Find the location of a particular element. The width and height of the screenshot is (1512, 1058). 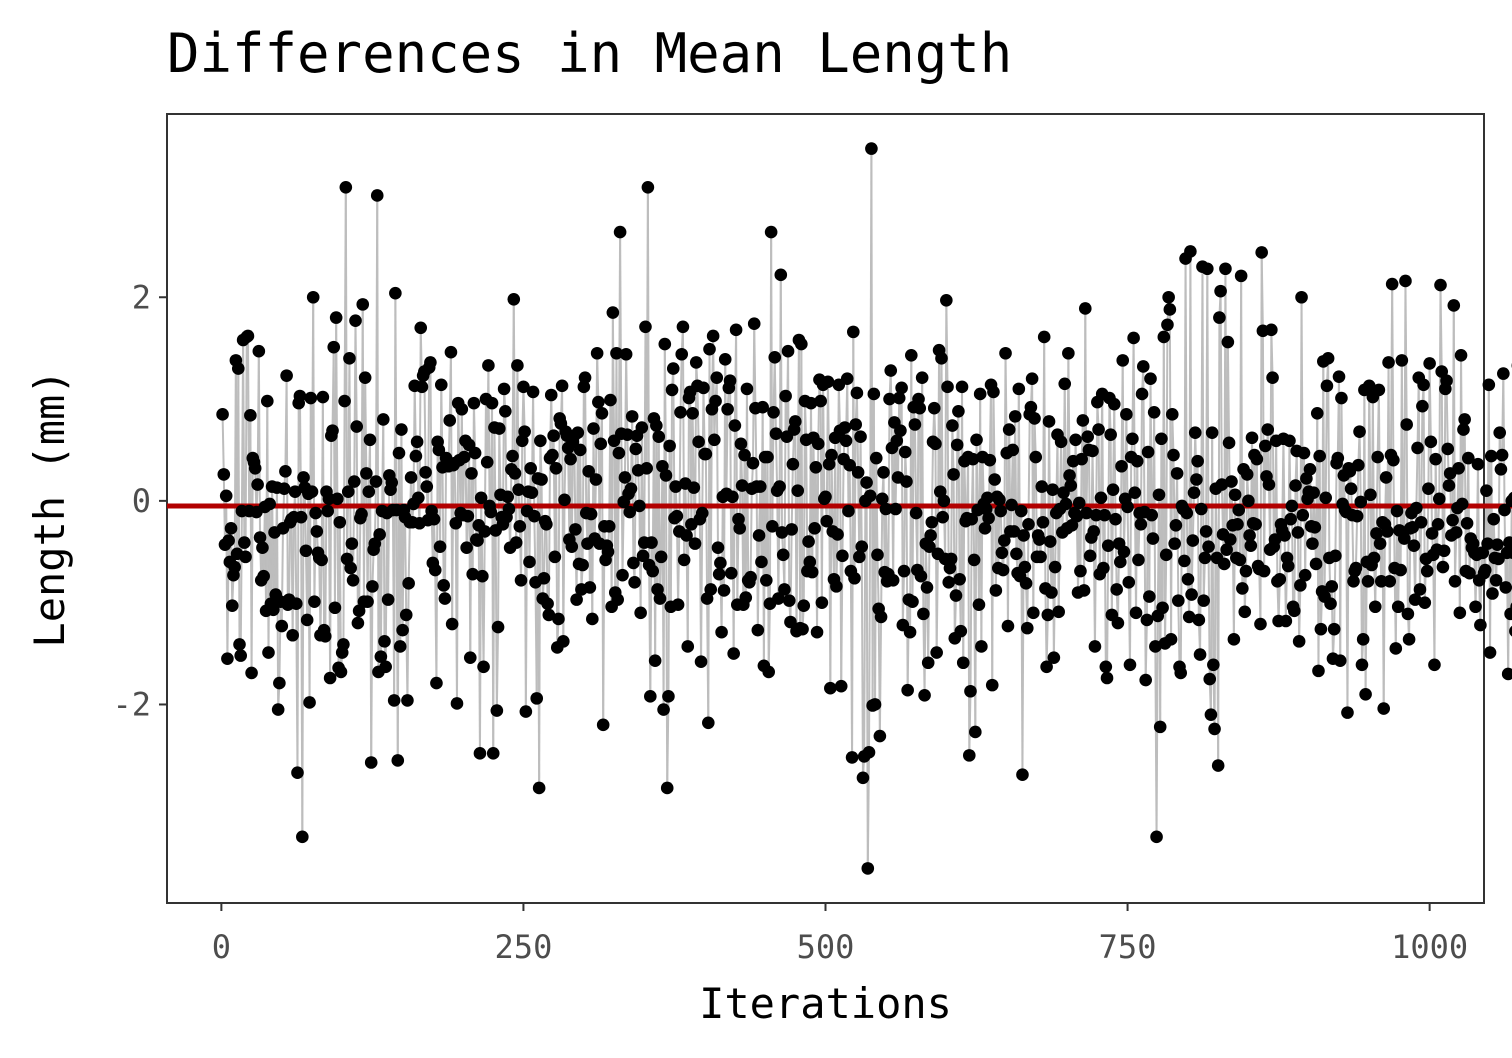

x-tick-label: 0 is located at coordinates (221, 947).